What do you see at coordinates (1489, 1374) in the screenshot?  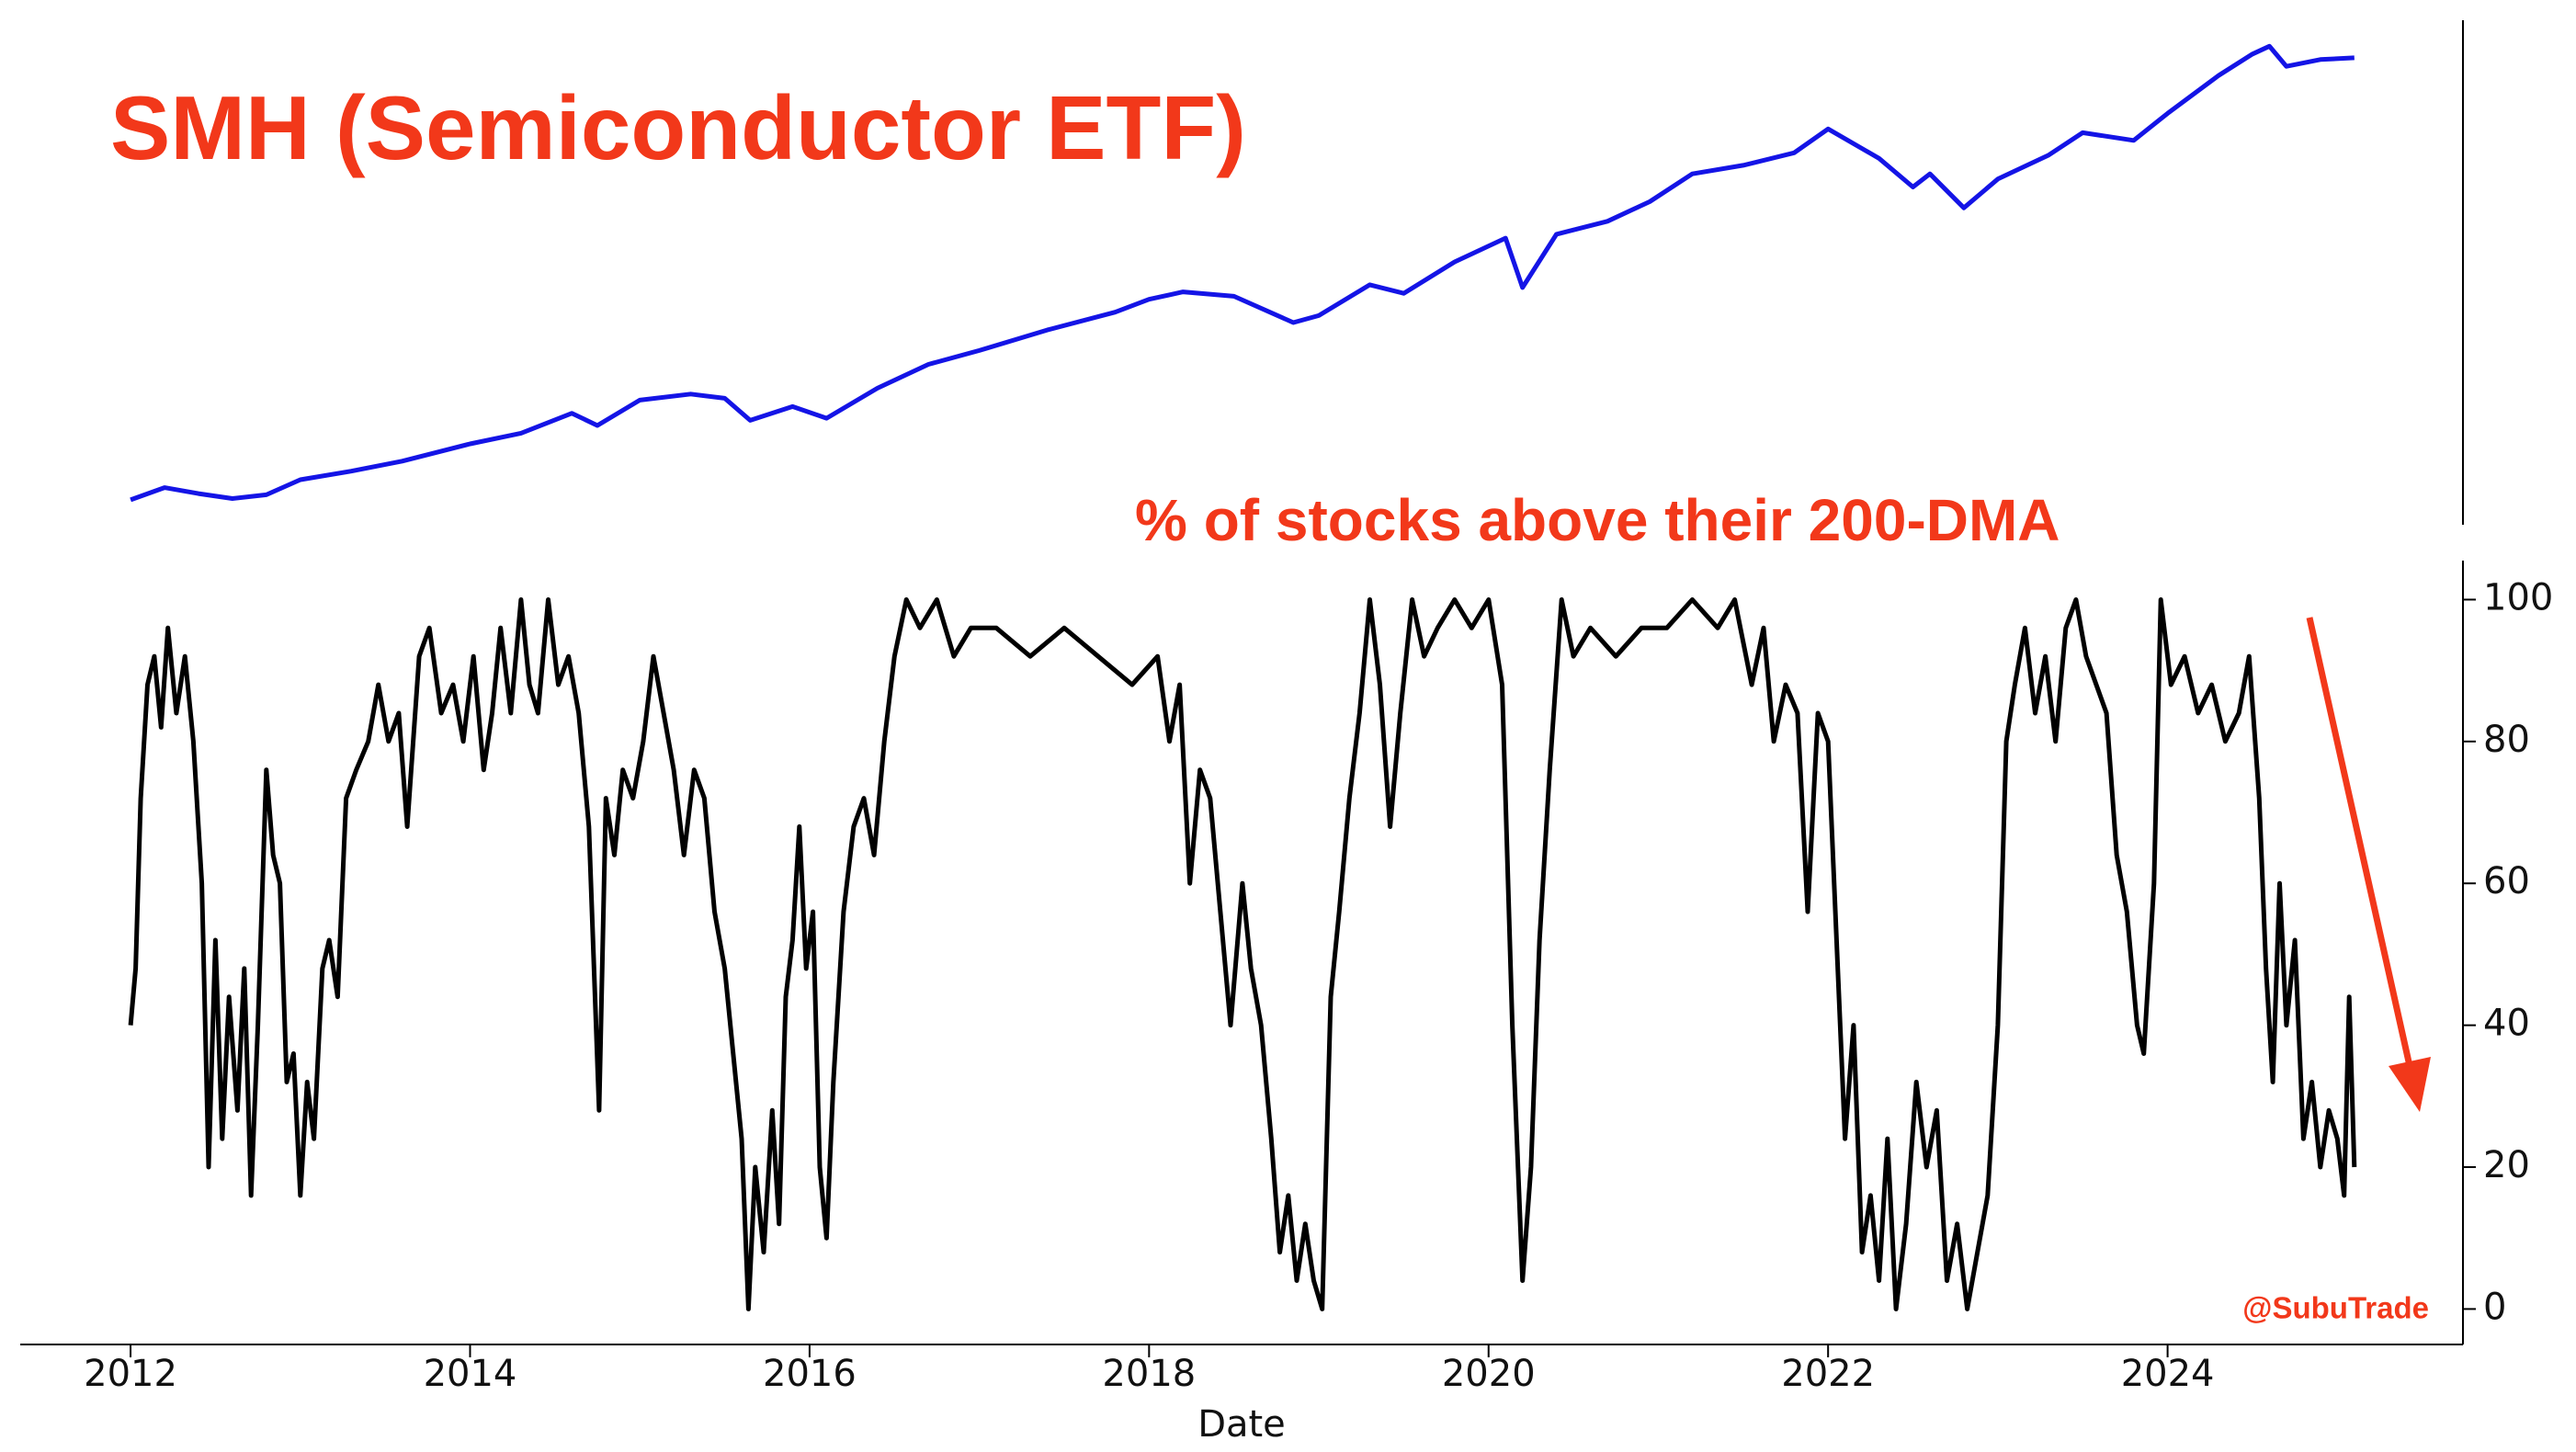 I see `x-tick-label: 2020` at bounding box center [1489, 1374].